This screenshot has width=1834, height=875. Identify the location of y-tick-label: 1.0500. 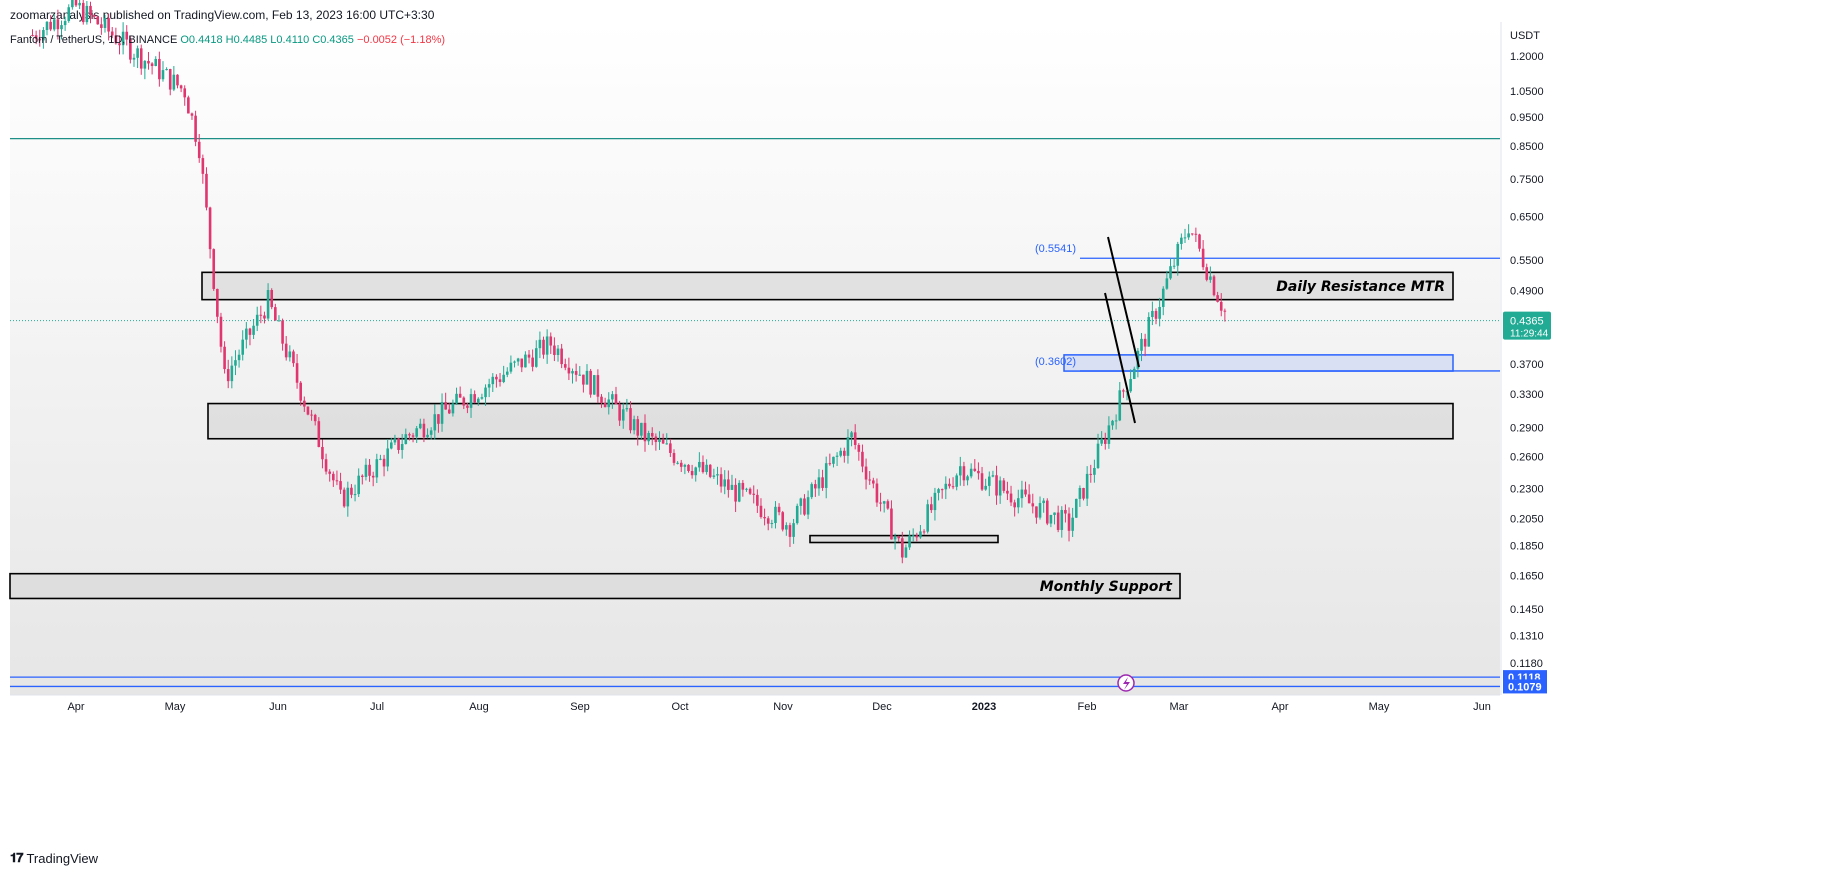
(1527, 92).